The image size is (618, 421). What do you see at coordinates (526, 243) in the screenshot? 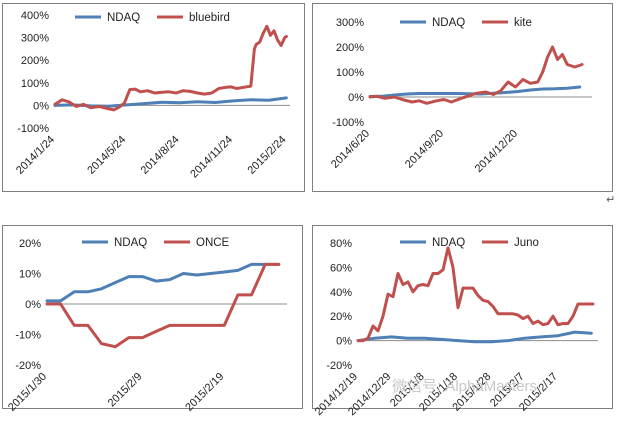
I see `legend-label: Juno` at bounding box center [526, 243].